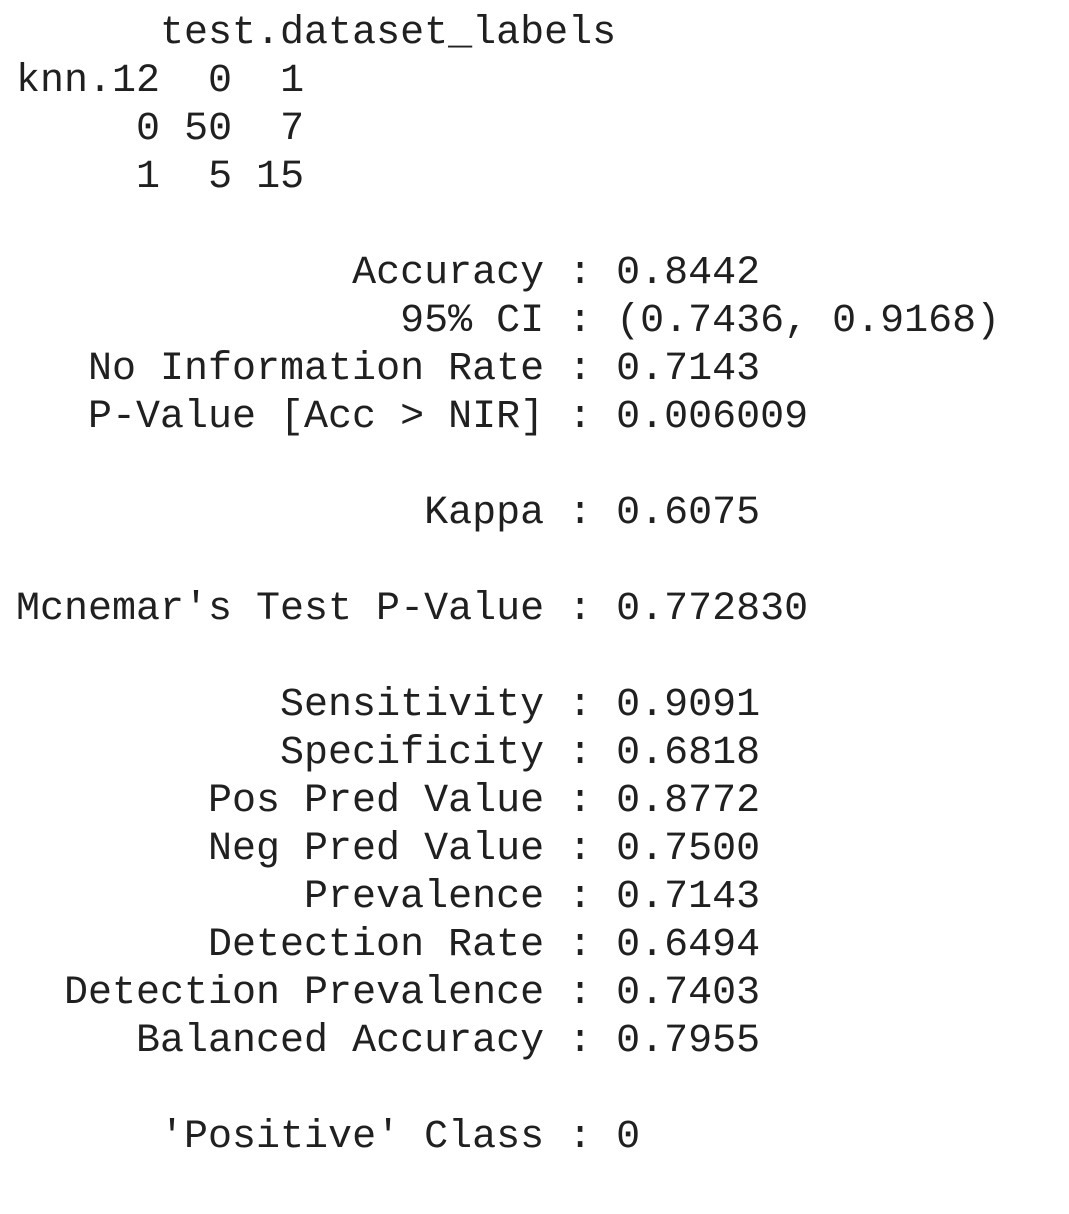 This screenshot has height=1214, width=1069. Describe the element at coordinates (688, 753) in the screenshot. I see `stat-value-specificity: 0.6818` at that location.